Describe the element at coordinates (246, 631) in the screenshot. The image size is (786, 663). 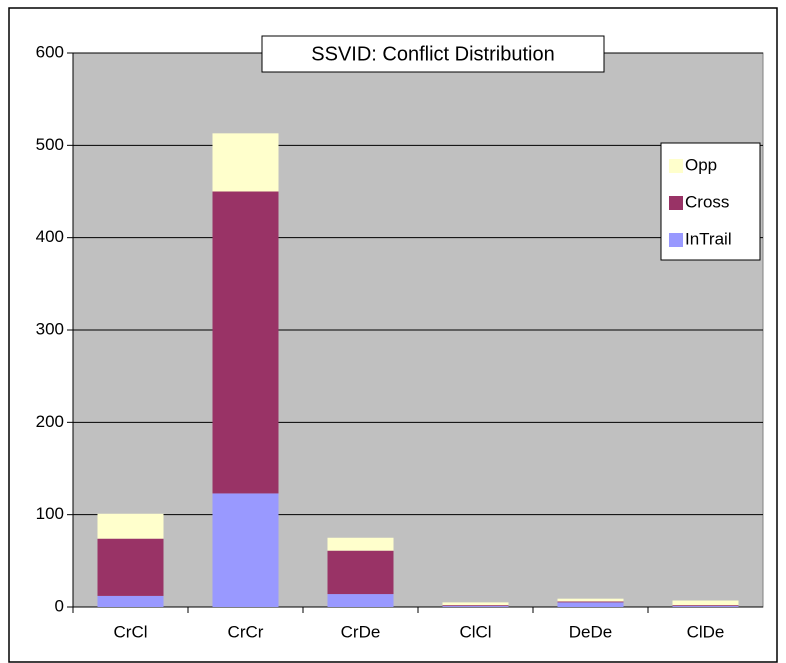
I see `x-tick-label: CrCr` at that location.